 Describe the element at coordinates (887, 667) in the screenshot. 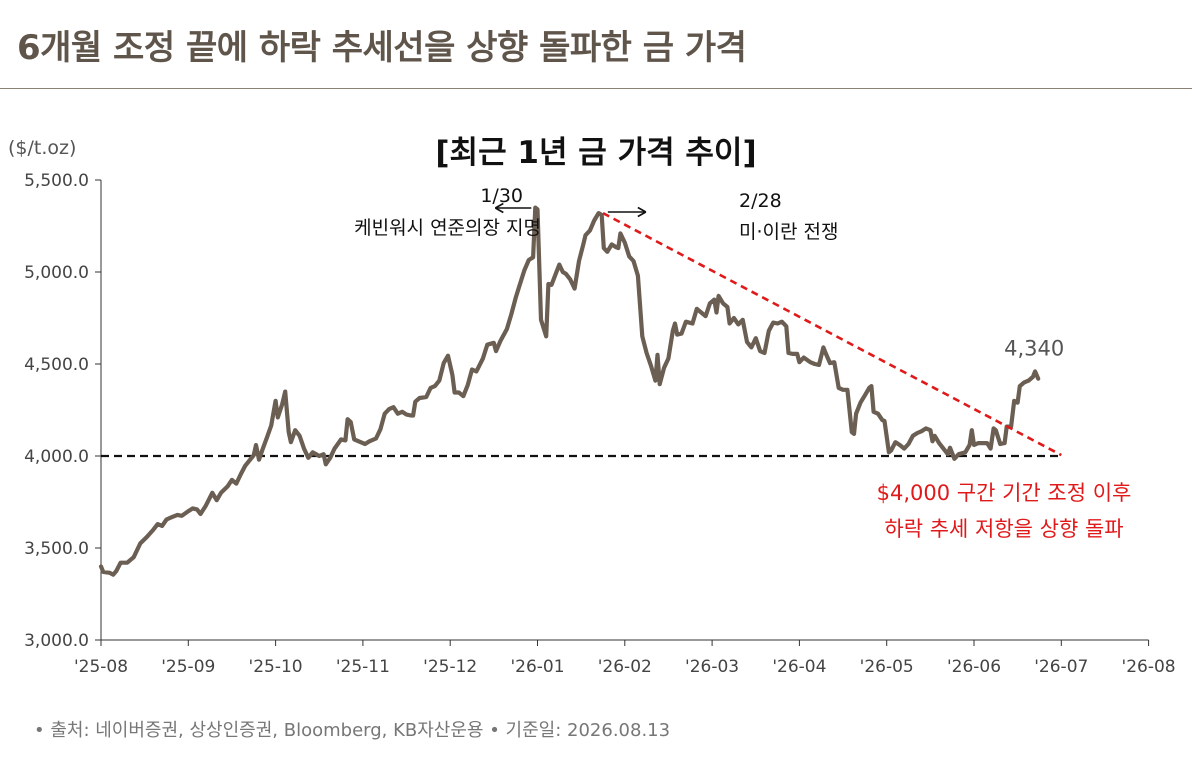

I see `x-tick-label: '26-05` at that location.